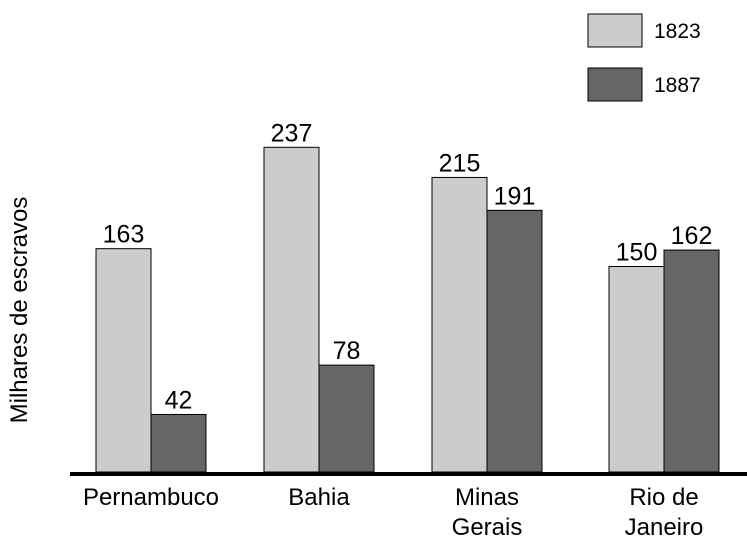 Image resolution: width=747 pixels, height=543 pixels. I want to click on y-axis-label: Milhares de escravos, so click(19, 310).